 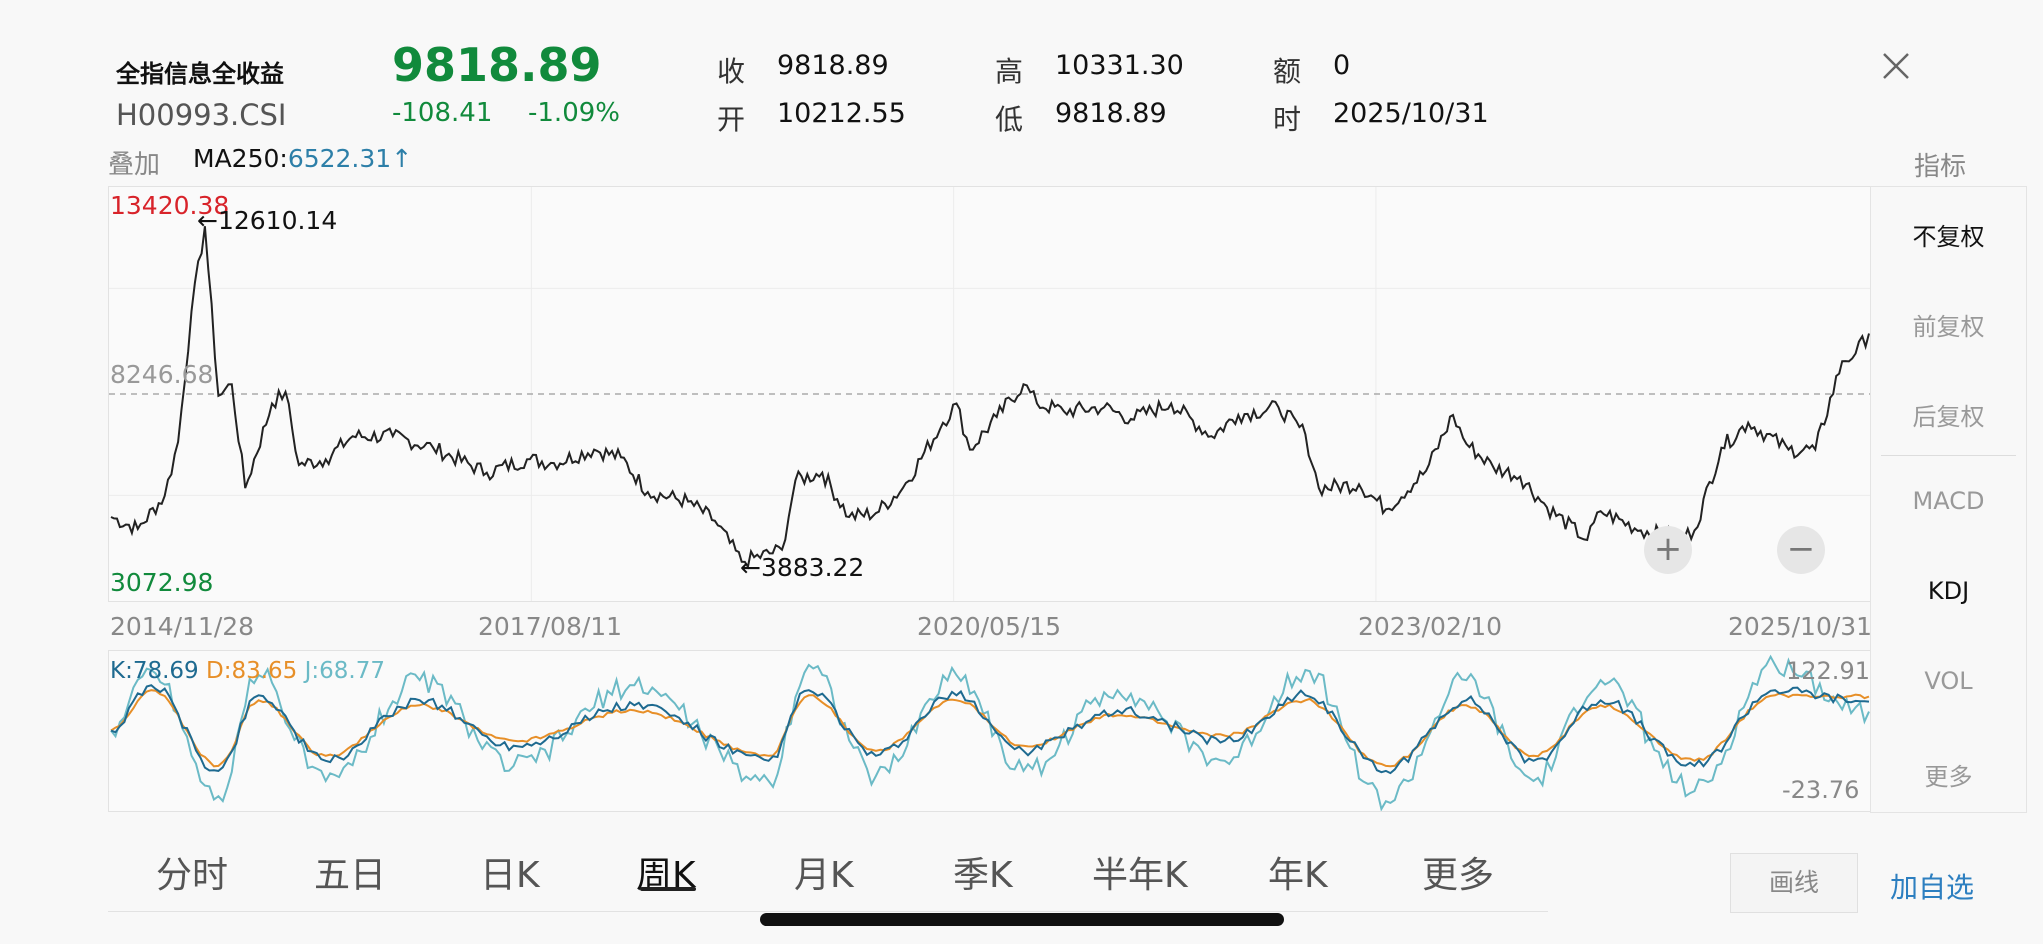 What do you see at coordinates (574, 113) in the screenshot?
I see `price-change-percent: -1.09%` at bounding box center [574, 113].